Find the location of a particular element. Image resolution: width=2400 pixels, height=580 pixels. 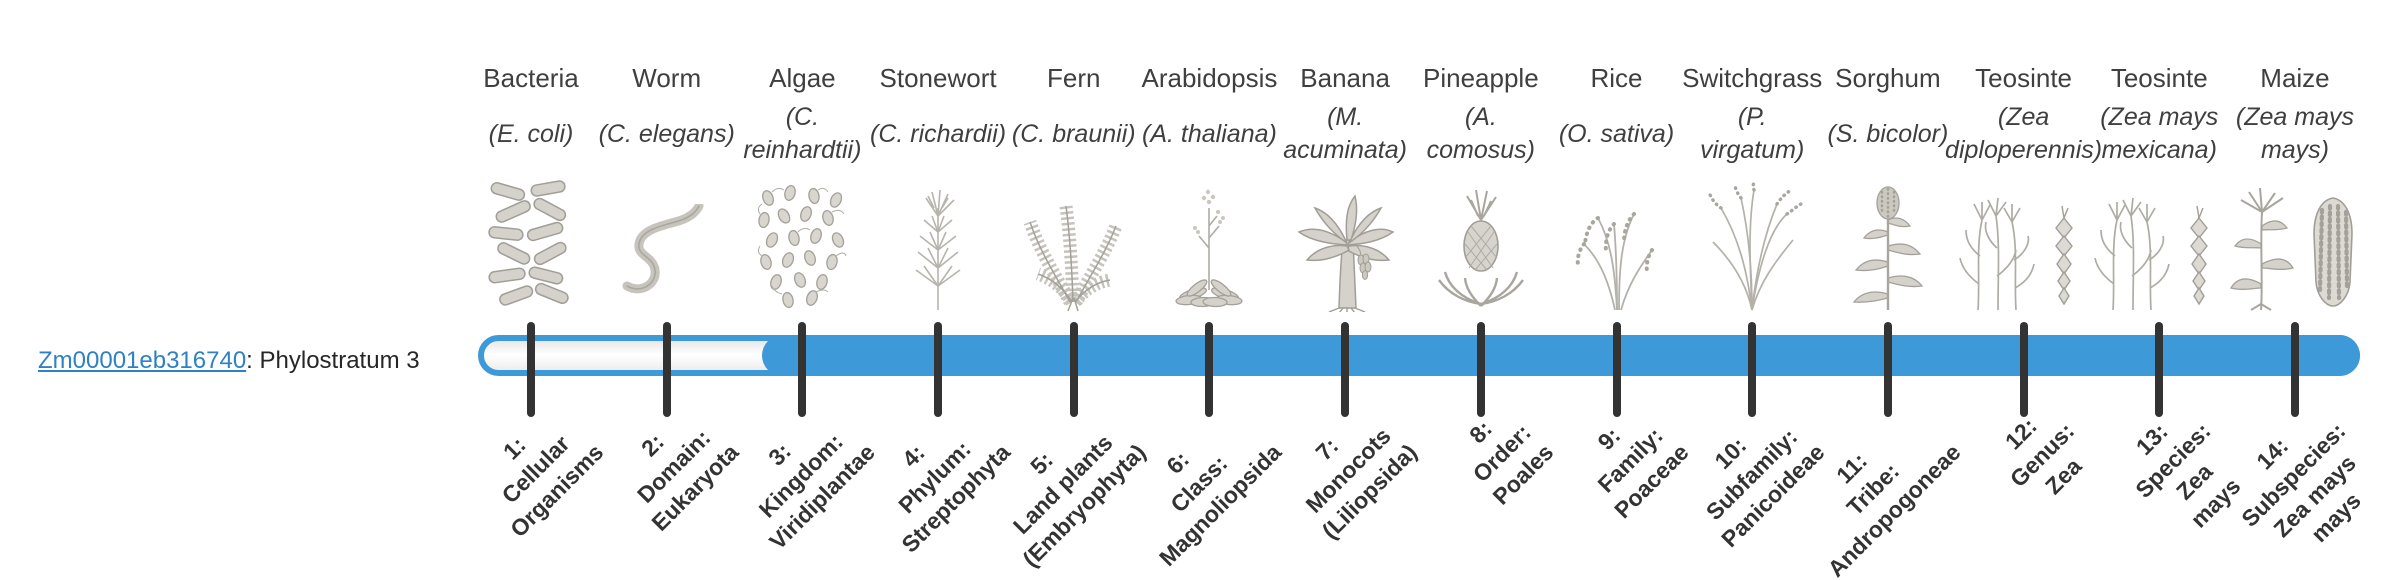

organism-column: Arabidopsis (A. thaliana) is located at coordinates (1209, 187).